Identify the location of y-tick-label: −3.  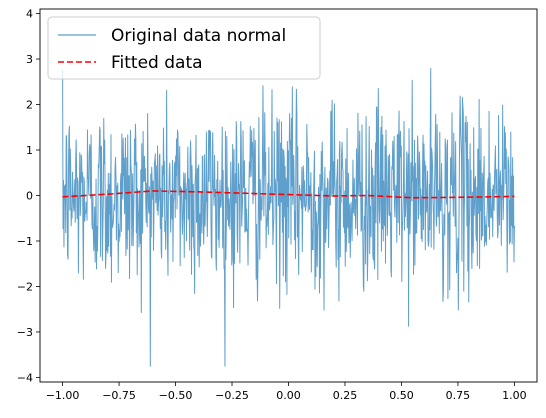
(25, 332).